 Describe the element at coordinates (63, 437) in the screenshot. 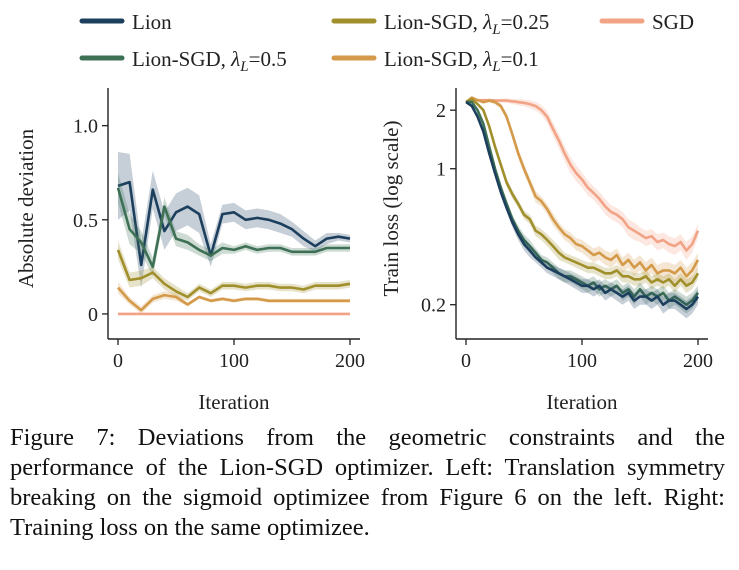

I see `caption-label: Figure 7:` at that location.